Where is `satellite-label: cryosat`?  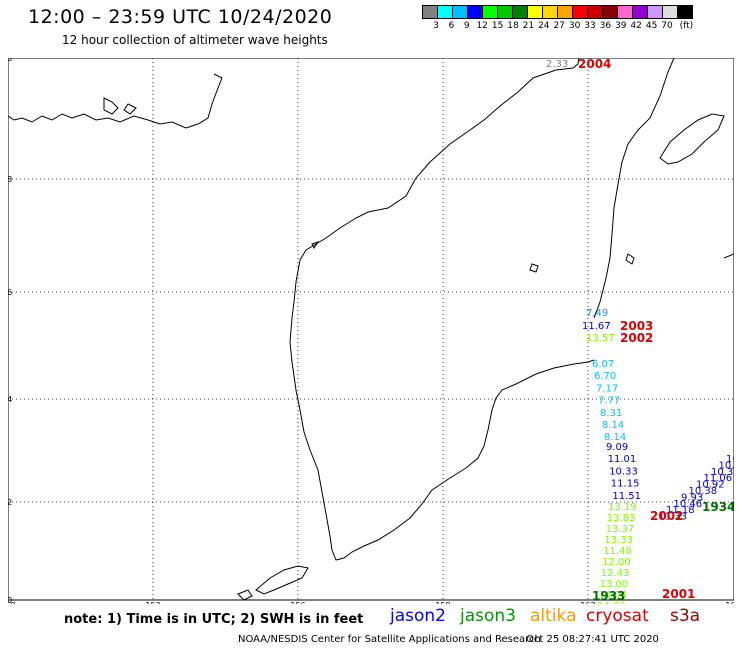 satellite-label: cryosat is located at coordinates (617, 616).